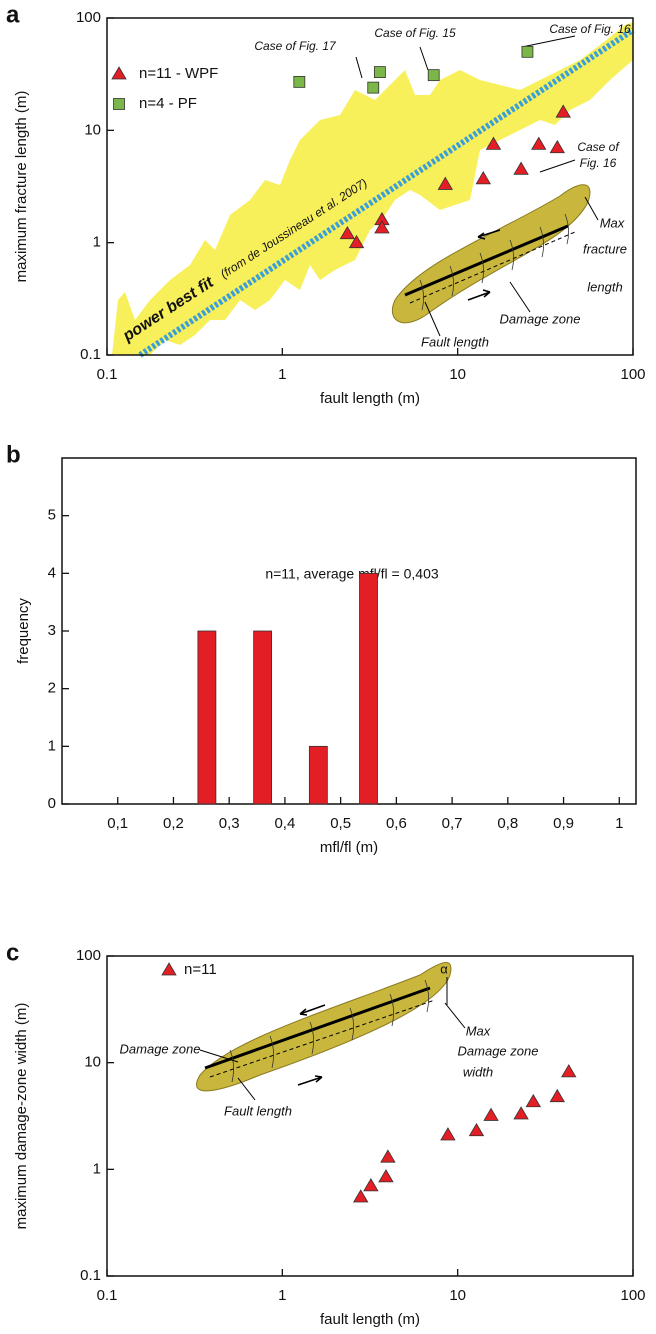  What do you see at coordinates (477, 186) in the screenshot?
I see `inset-a` at bounding box center [477, 186].